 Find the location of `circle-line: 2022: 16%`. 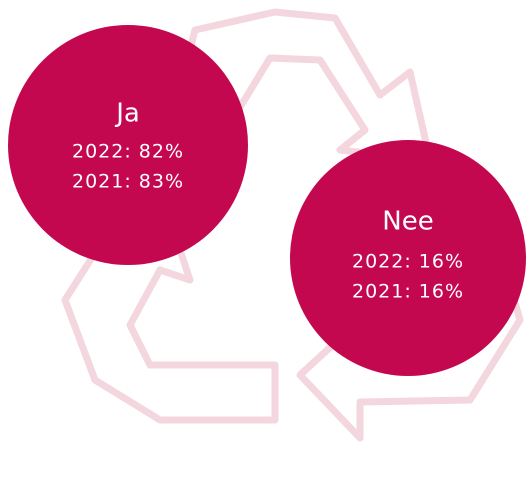

circle-line: 2022: 16% is located at coordinates (408, 262).